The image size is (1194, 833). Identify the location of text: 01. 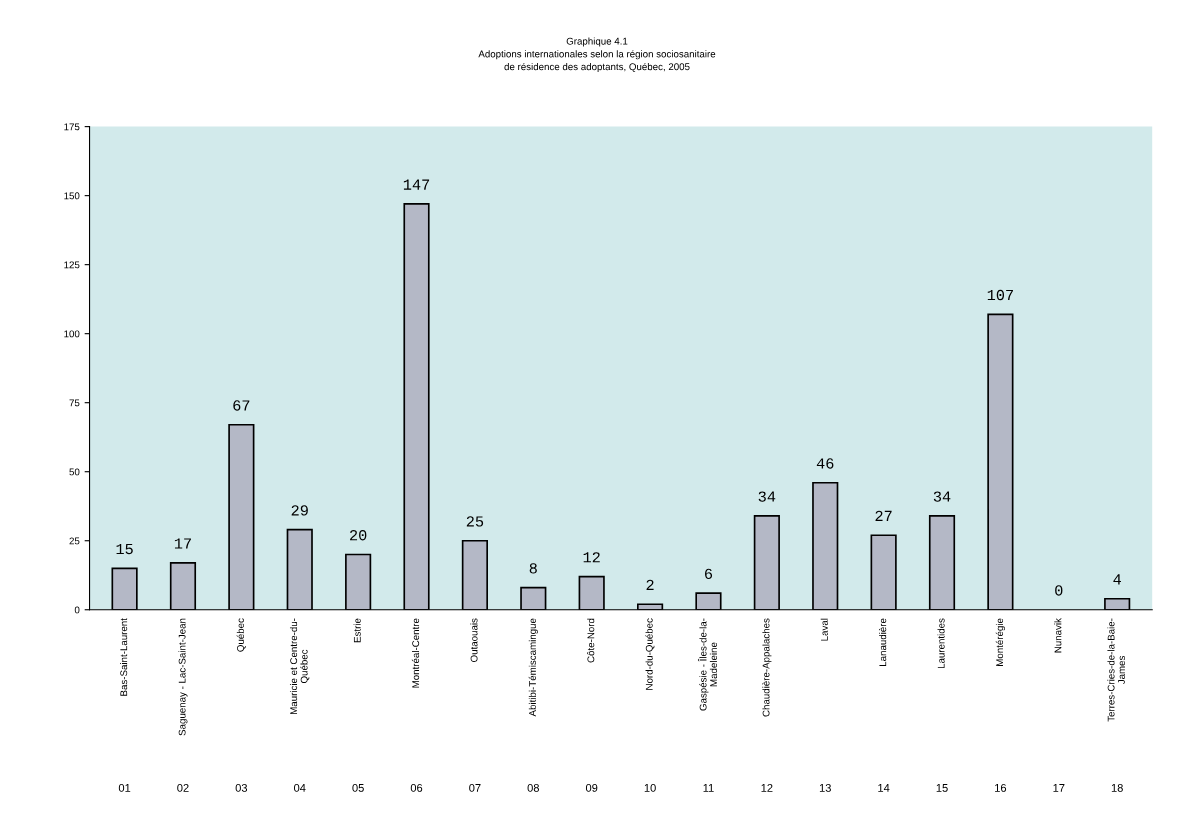
(124, 787).